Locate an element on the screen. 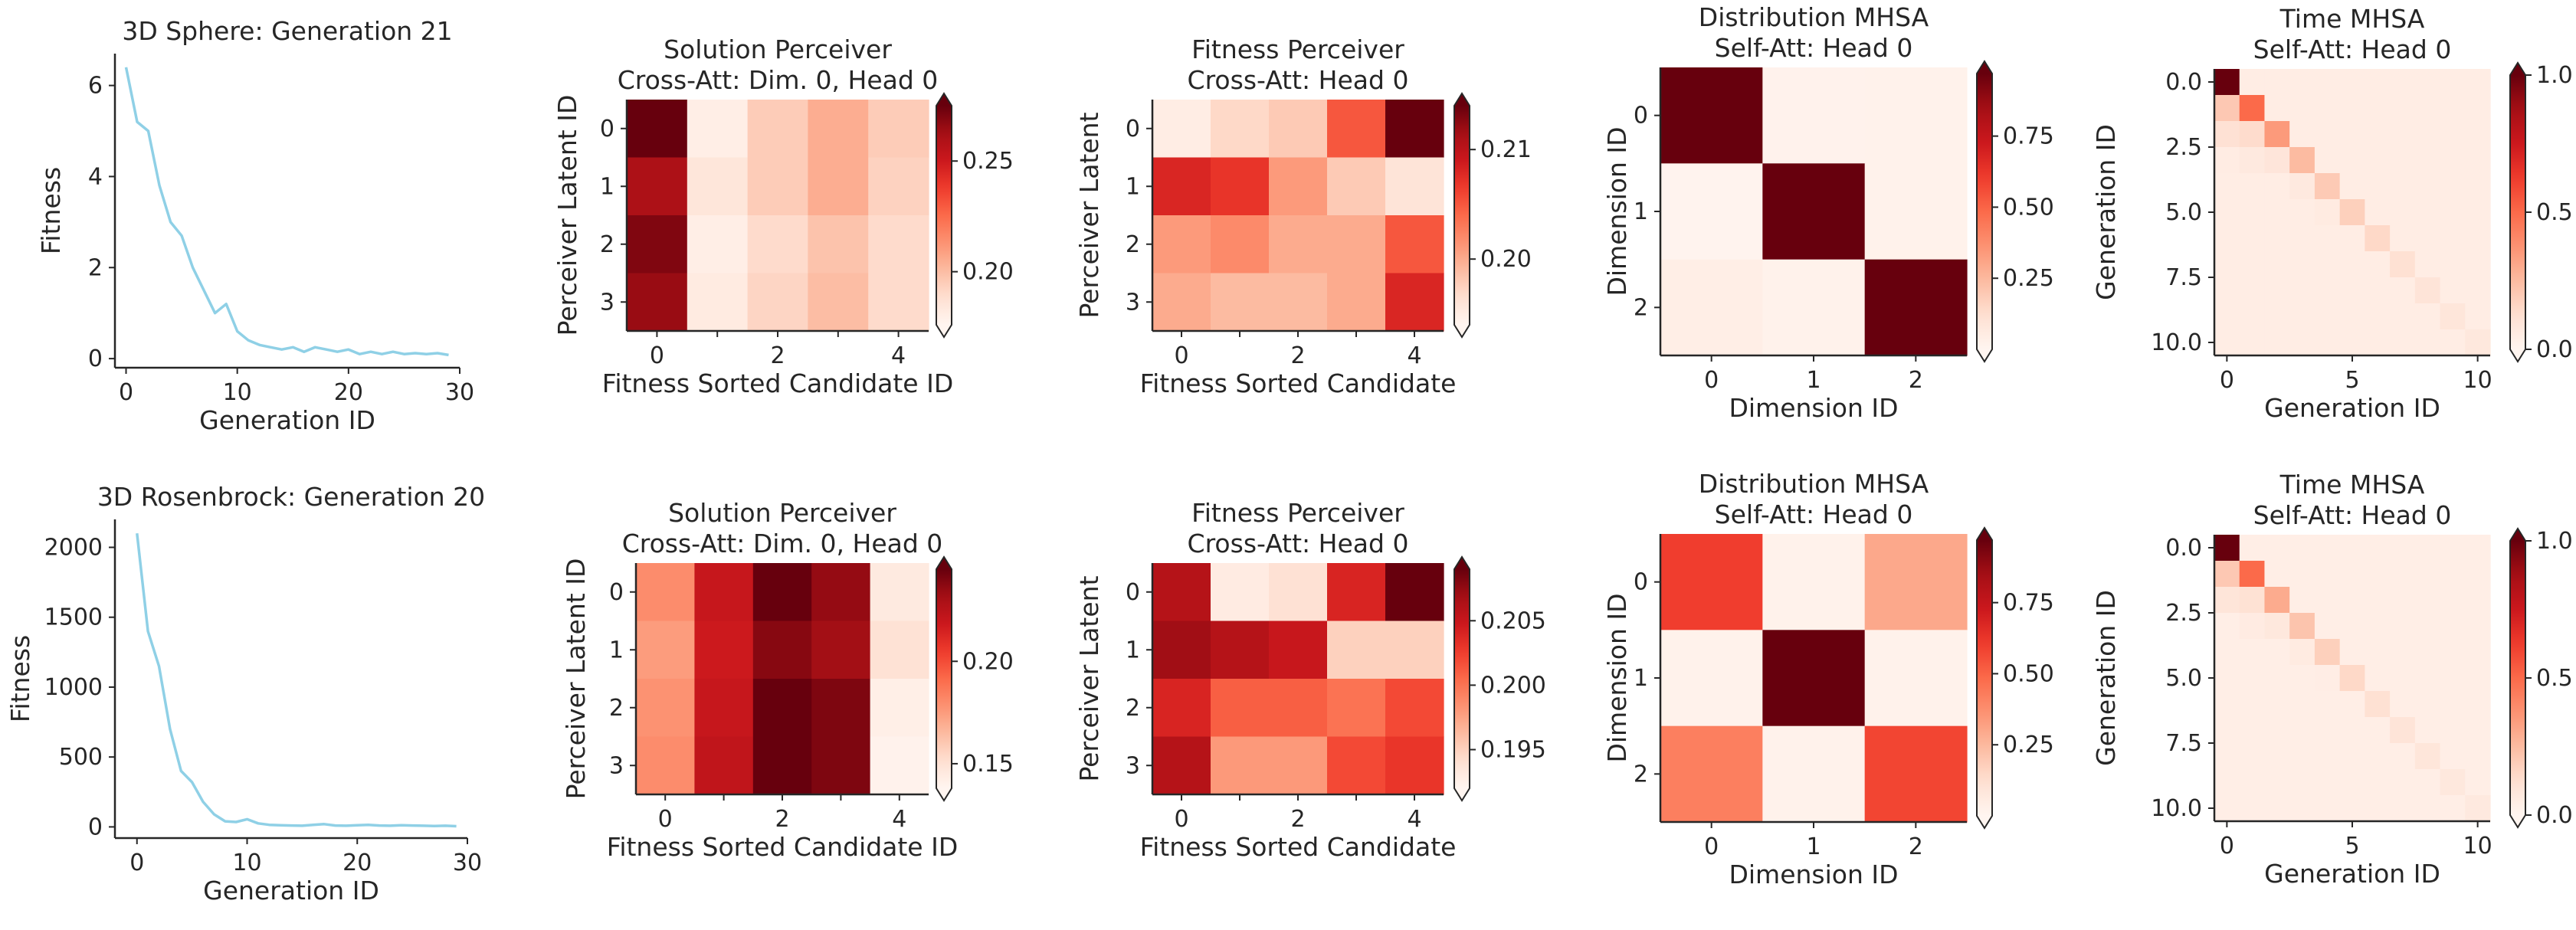 This screenshot has width=2576, height=930. x-tick-label: 2 is located at coordinates (782, 819).